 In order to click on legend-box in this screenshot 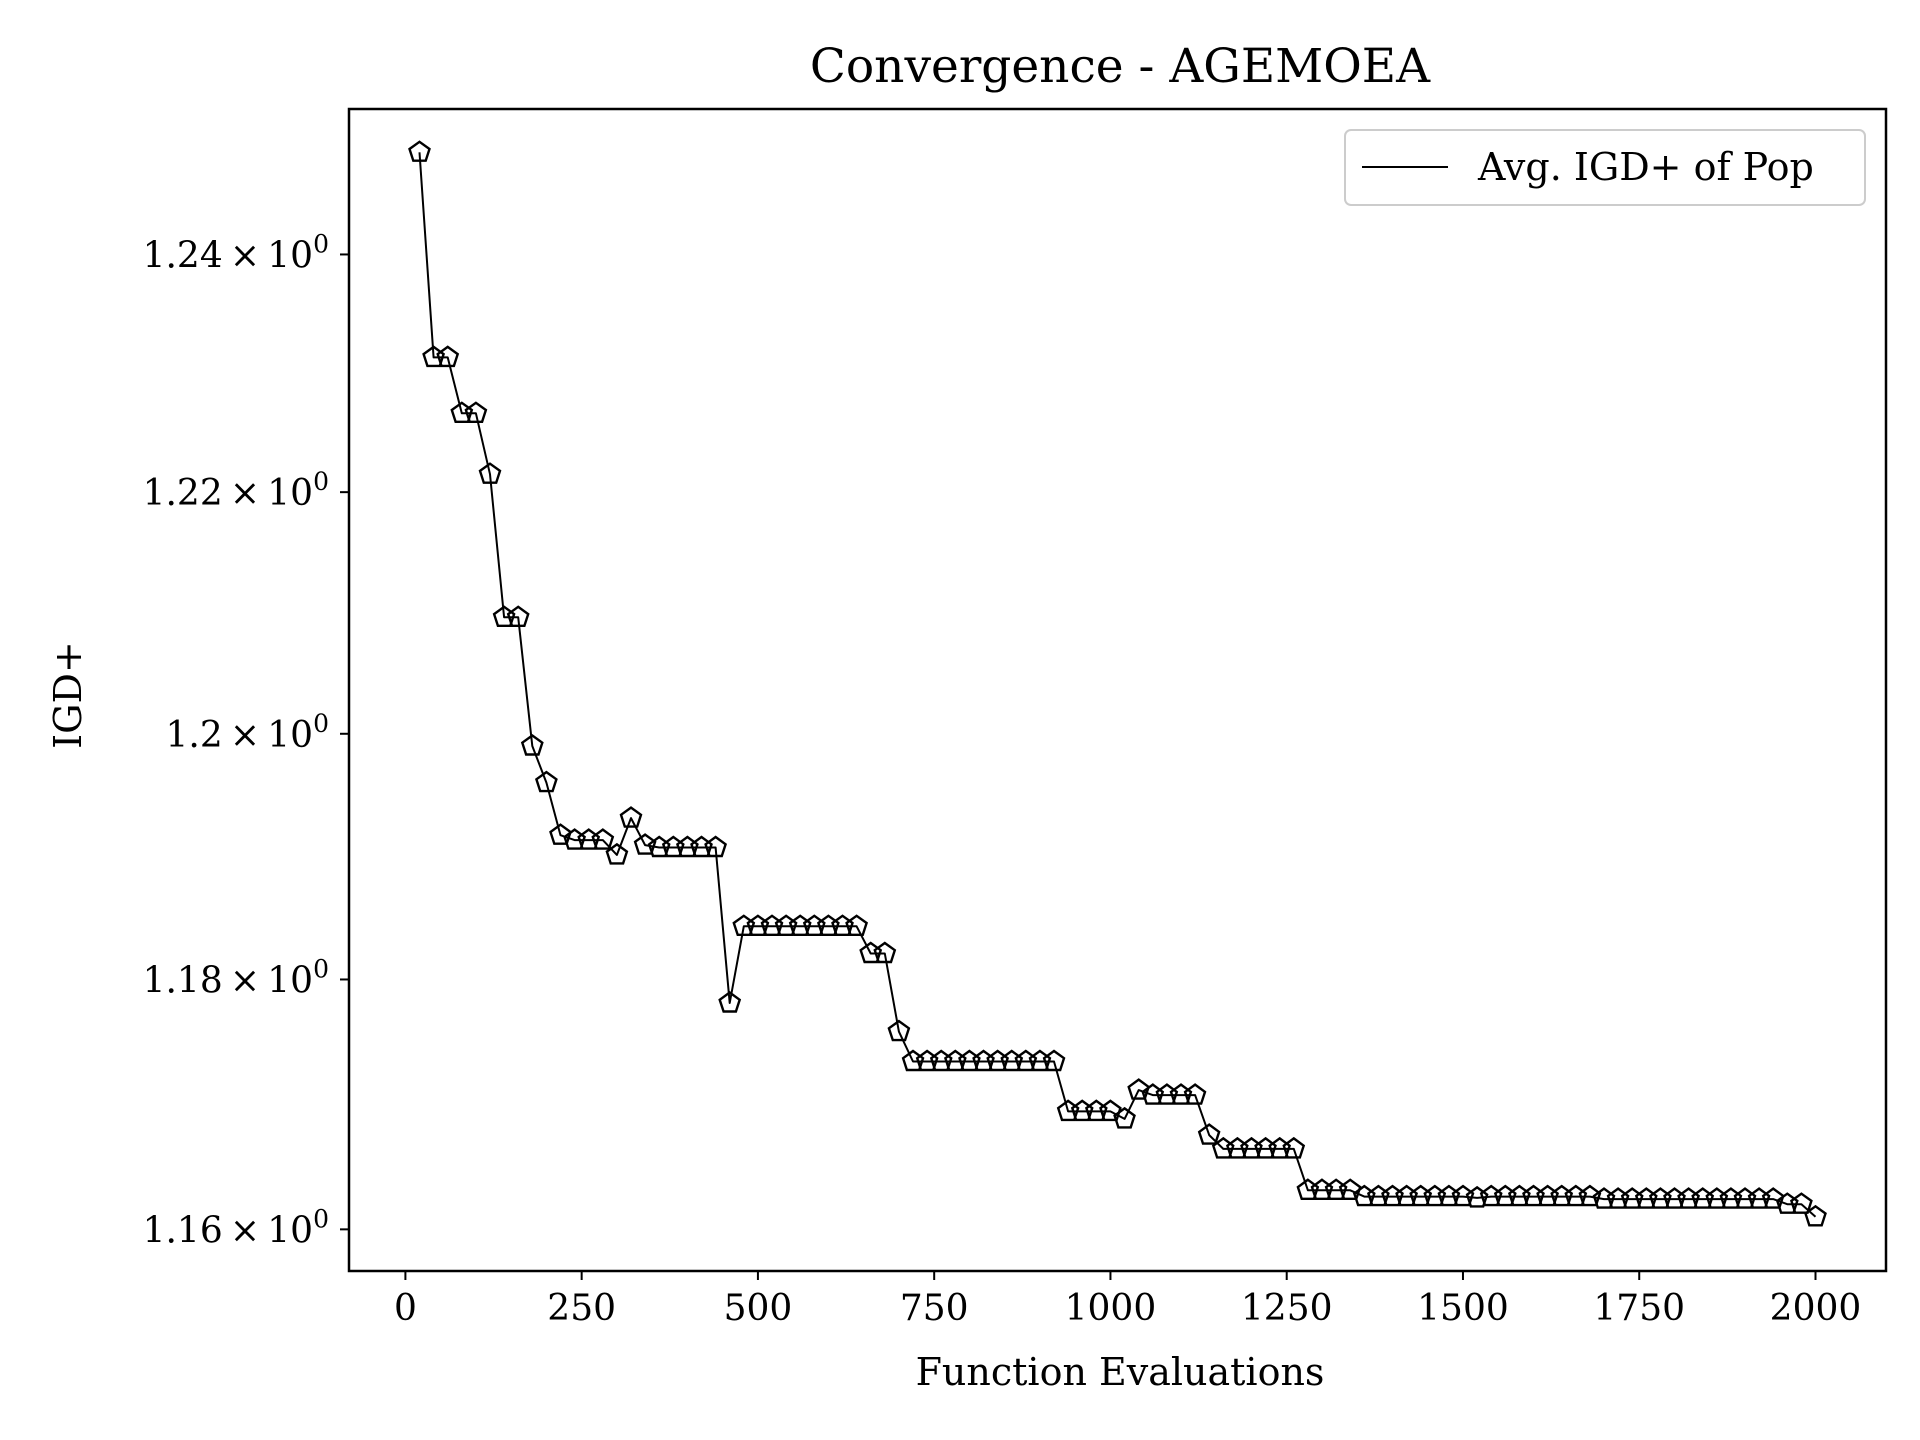, I will do `click(1605, 167)`.